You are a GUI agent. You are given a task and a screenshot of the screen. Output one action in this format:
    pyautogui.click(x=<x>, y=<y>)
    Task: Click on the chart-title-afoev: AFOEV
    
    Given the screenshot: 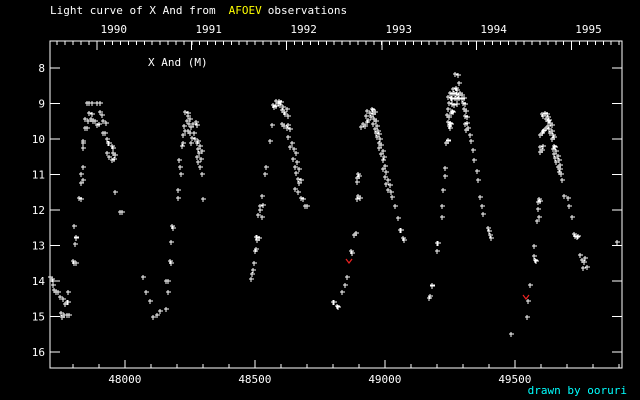 What is the action you would take?
    pyautogui.click(x=245, y=10)
    